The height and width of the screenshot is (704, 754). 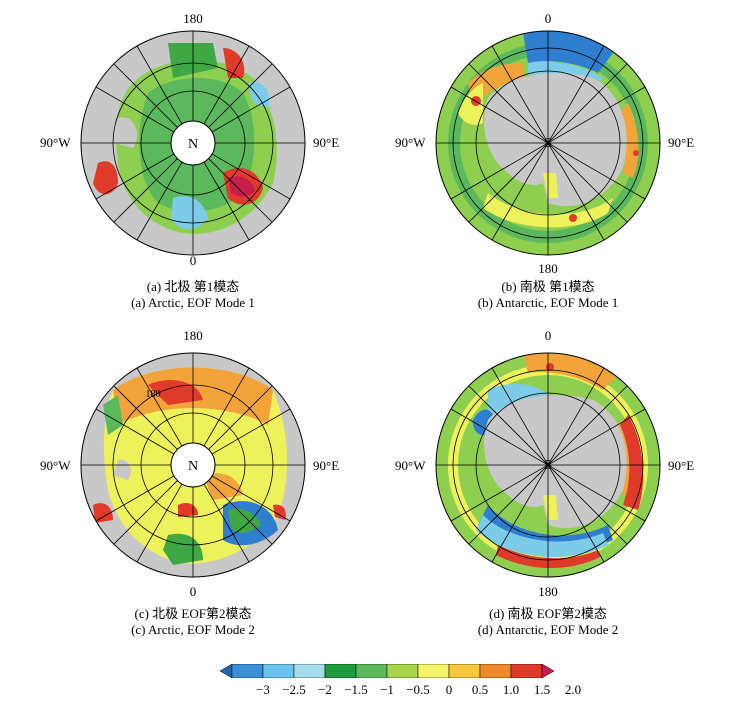 I want to click on panel-a-caption-cn: (a) 北极 第1模态, so click(x=193, y=286).